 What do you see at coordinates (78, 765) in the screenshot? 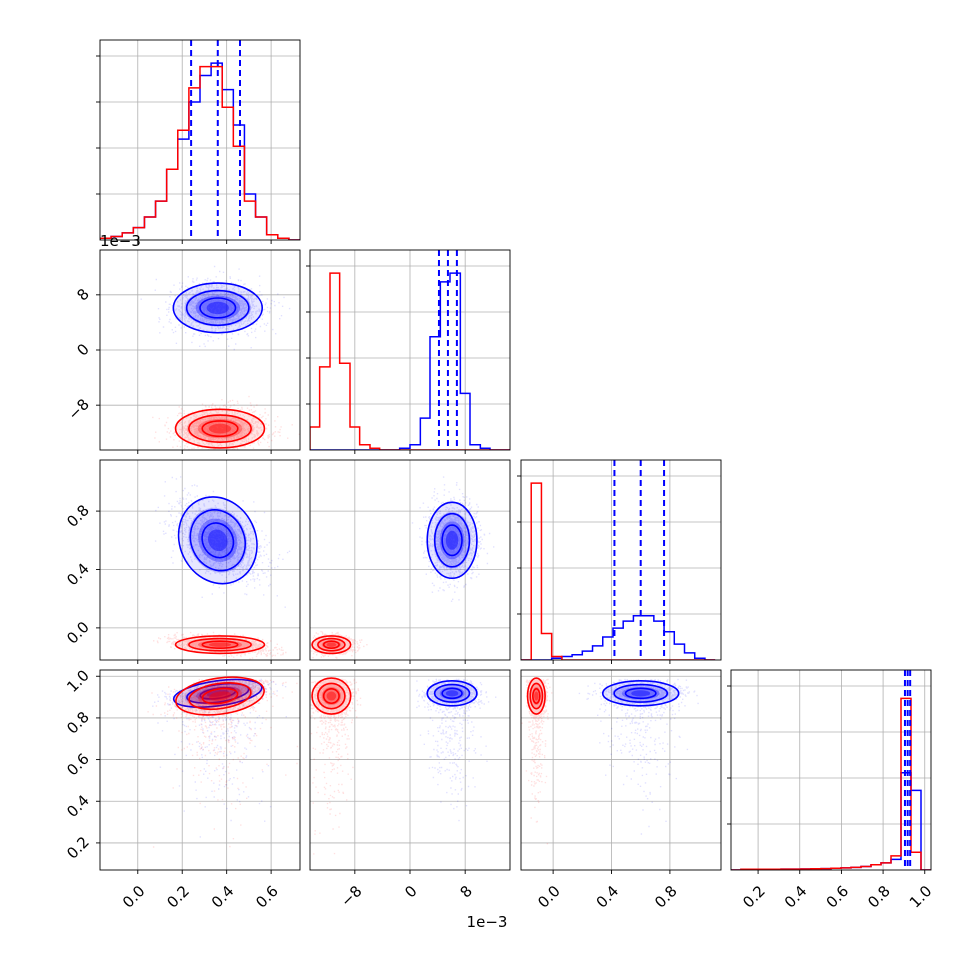
I see `y-tick-label: 0.6` at bounding box center [78, 765].